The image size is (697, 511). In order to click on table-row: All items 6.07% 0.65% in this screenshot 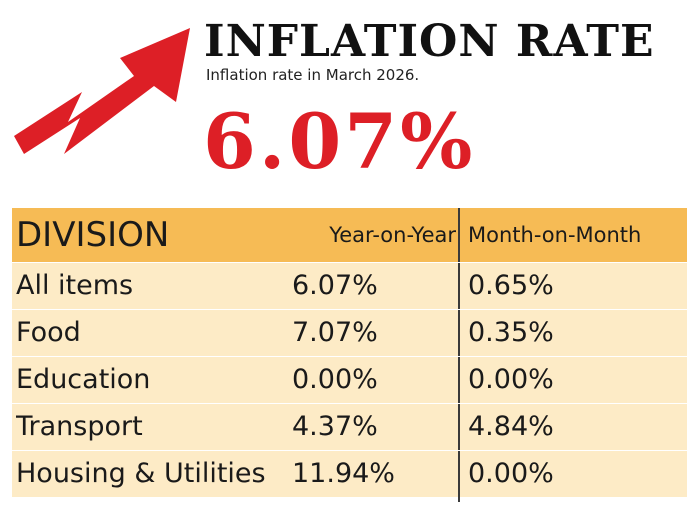, I will do `click(349, 285)`.